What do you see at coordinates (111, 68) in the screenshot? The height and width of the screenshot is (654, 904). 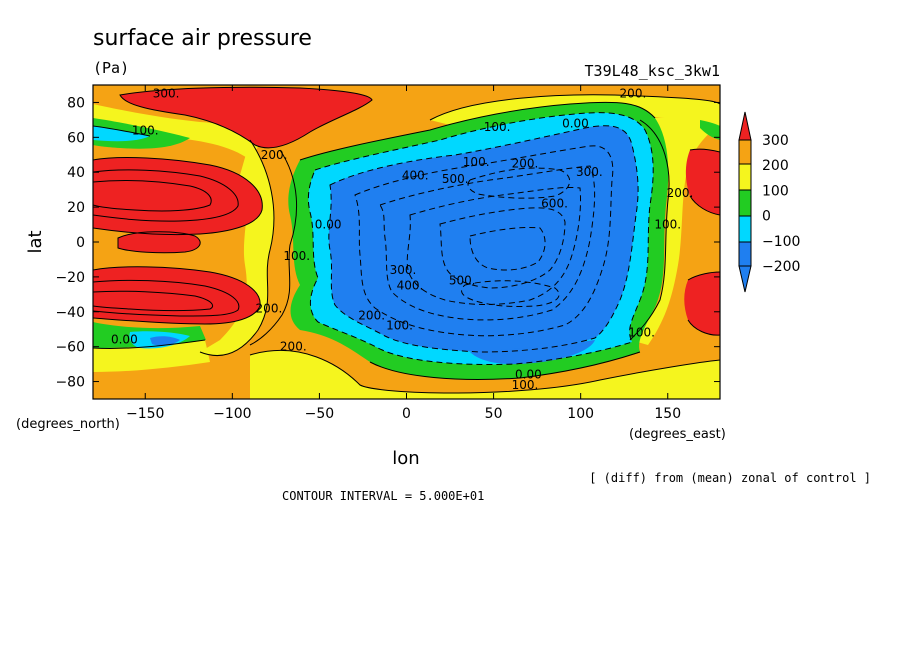 I see `units-label: (Pa)` at bounding box center [111, 68].